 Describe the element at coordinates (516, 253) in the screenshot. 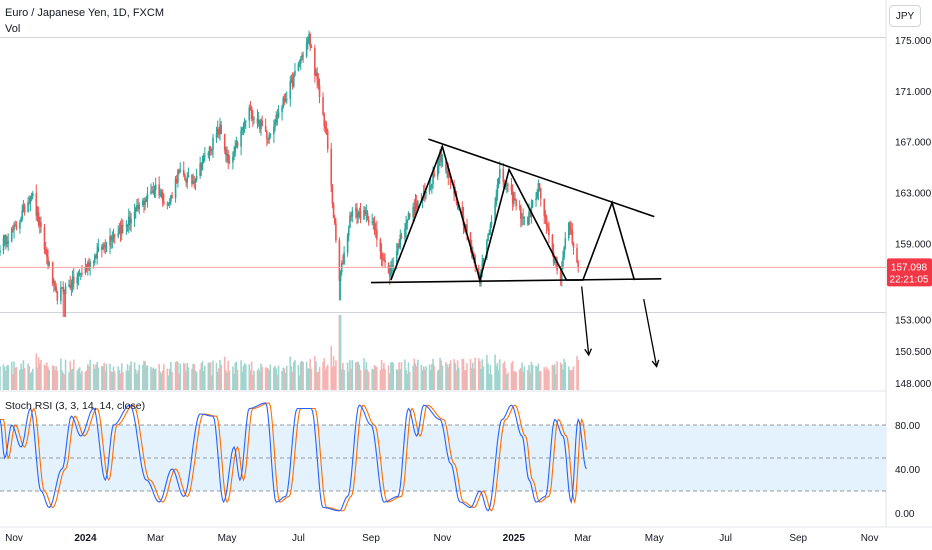

I see `pattern-drawings` at that location.